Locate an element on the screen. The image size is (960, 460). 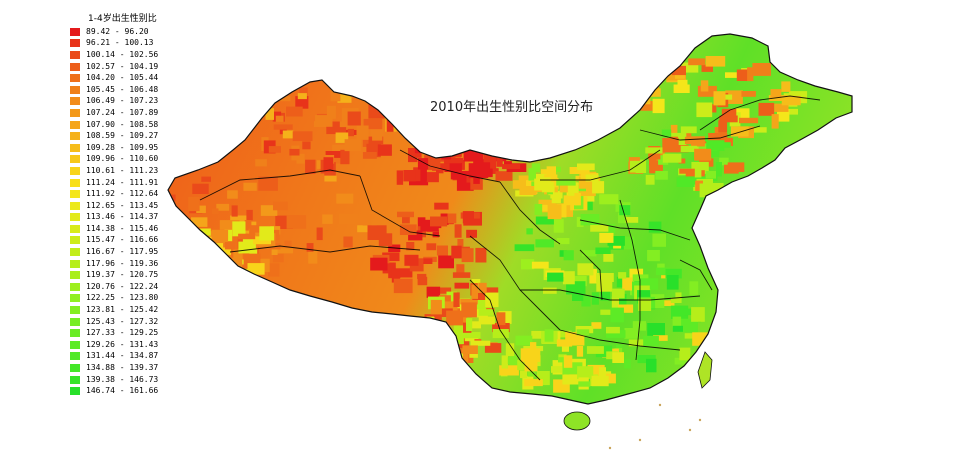
legend-item: 105.45 - 106.48 is located at coordinates (125, 90).